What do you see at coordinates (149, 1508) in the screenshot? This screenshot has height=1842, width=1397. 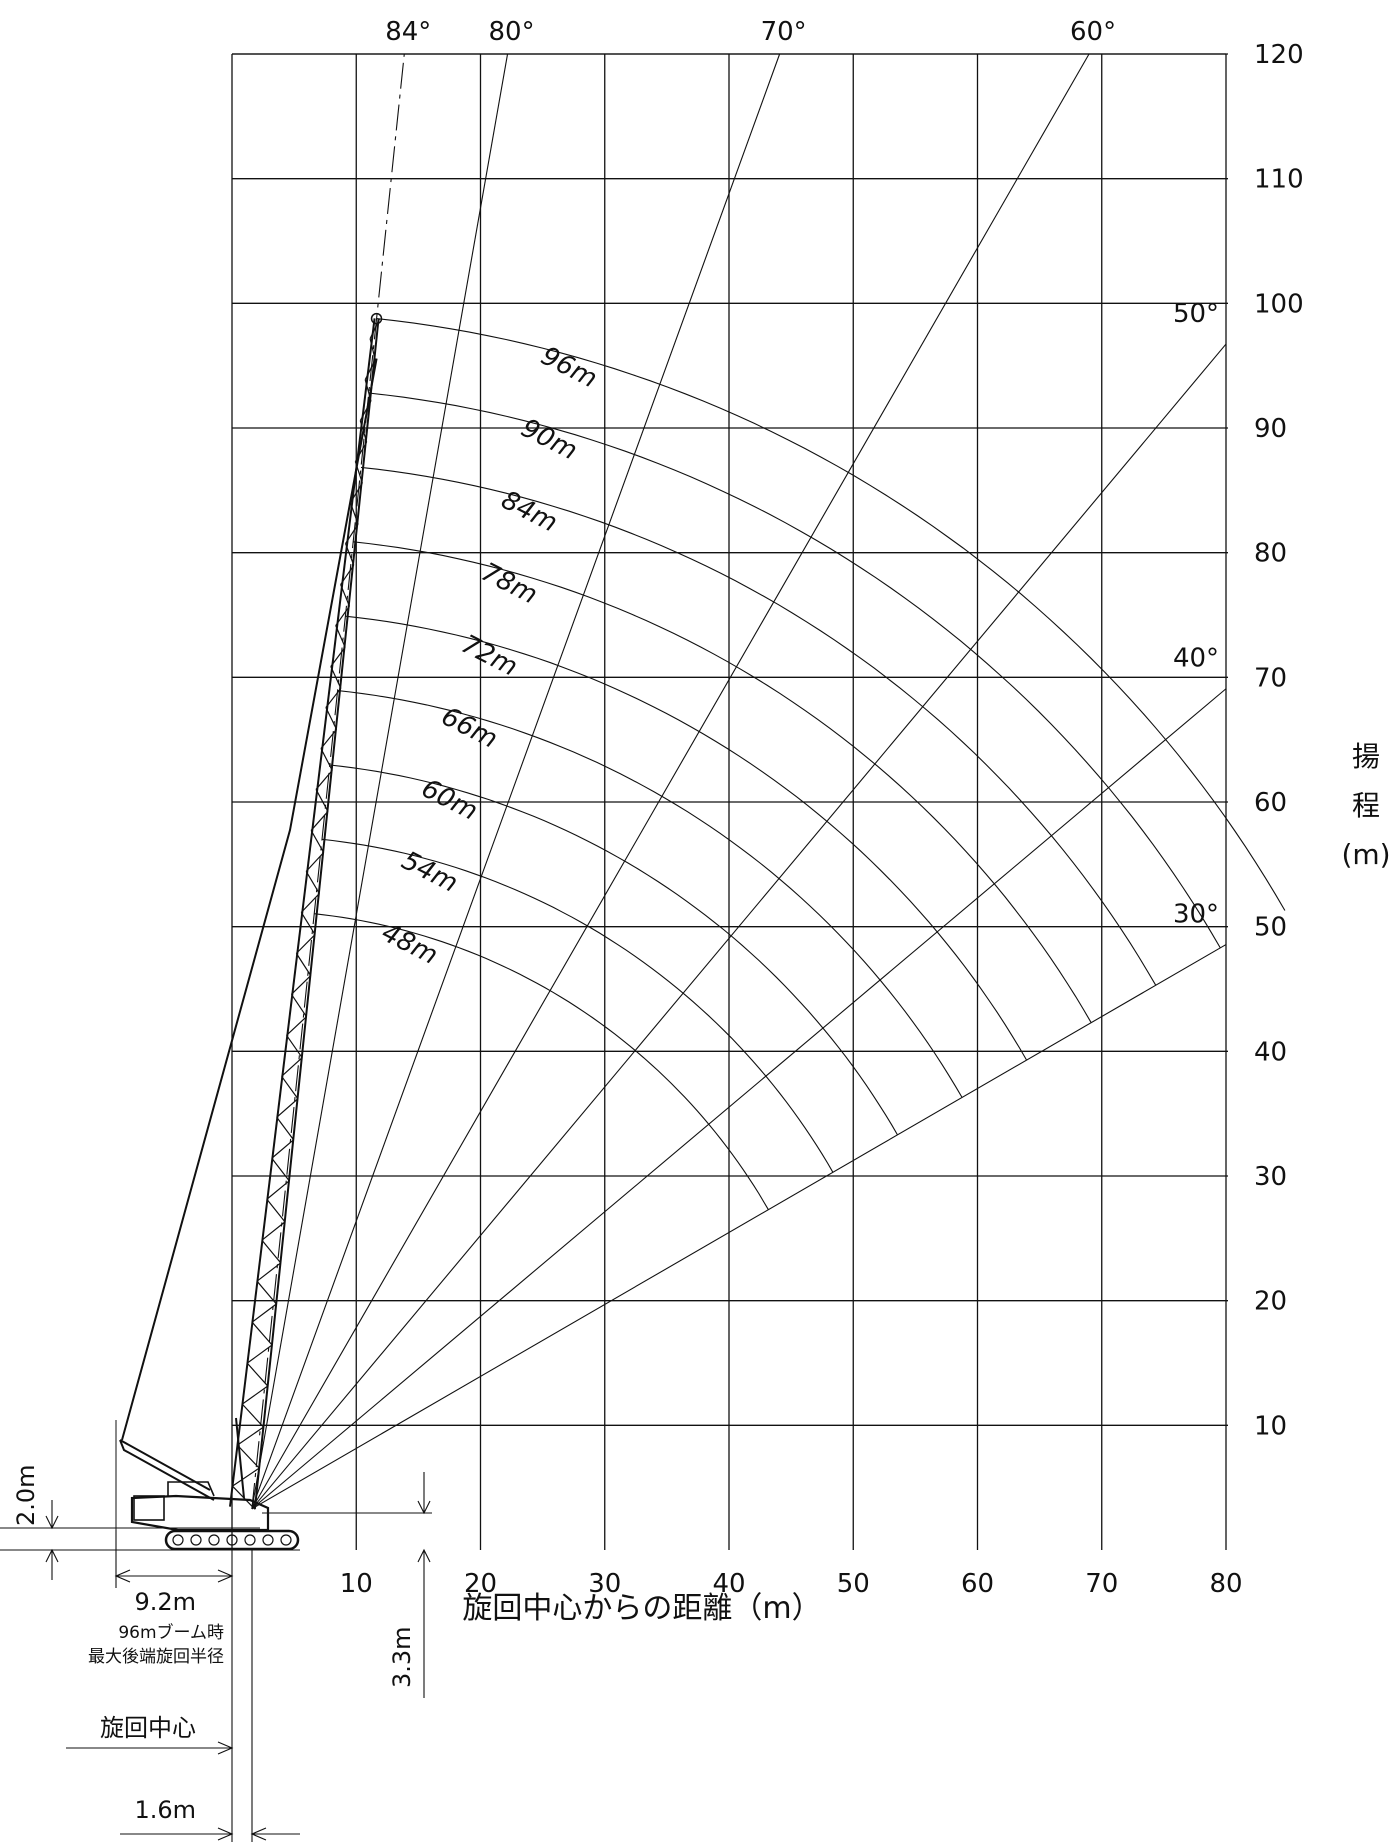 I see `counterweight` at bounding box center [149, 1508].